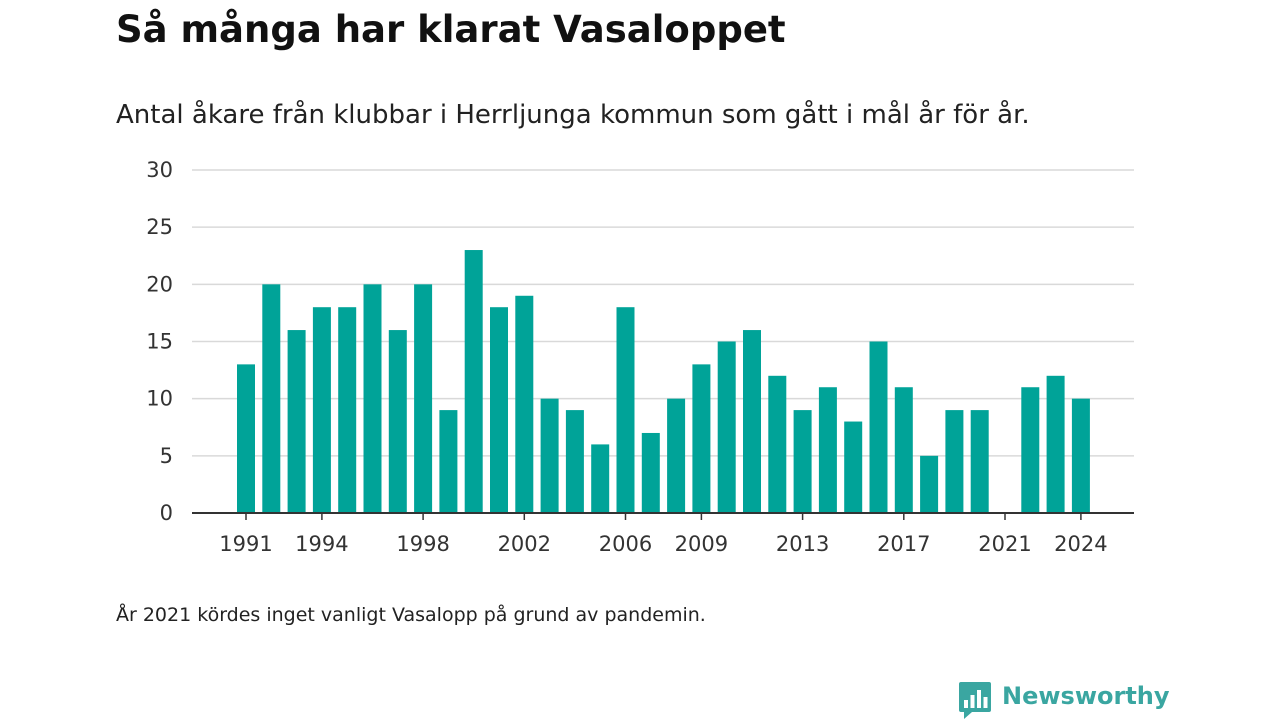 Image resolution: width=1280 pixels, height=720 pixels. Describe the element at coordinates (159, 284) in the screenshot. I see `y-tick-label: 20` at that location.